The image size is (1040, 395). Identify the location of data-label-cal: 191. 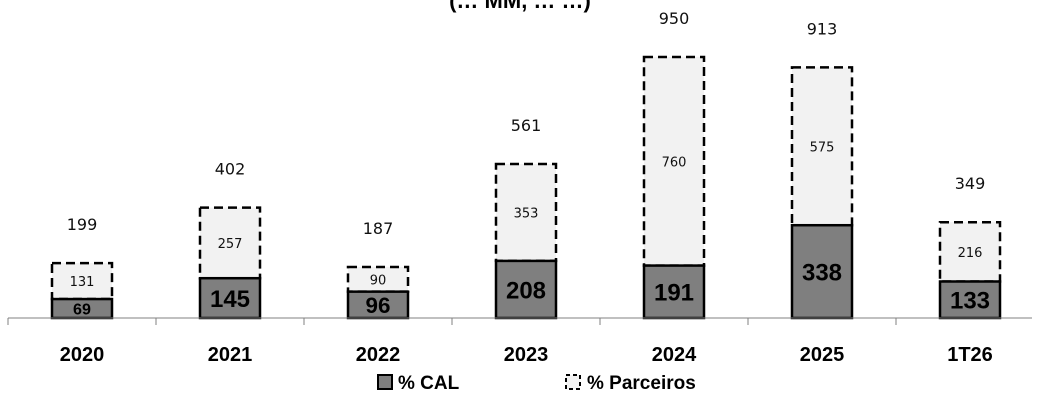
(674, 293).